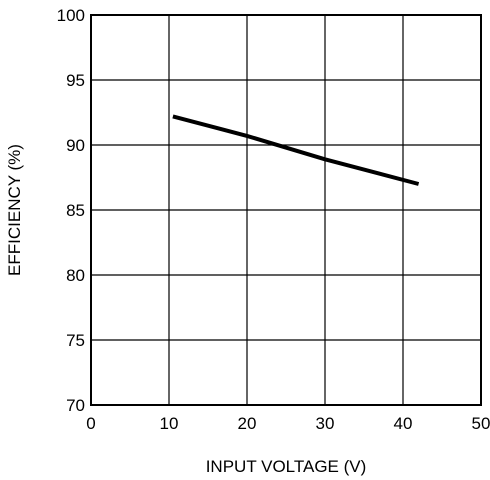 This screenshot has width=490, height=480. What do you see at coordinates (75, 275) in the screenshot?
I see `y-tick-label: 80` at bounding box center [75, 275].